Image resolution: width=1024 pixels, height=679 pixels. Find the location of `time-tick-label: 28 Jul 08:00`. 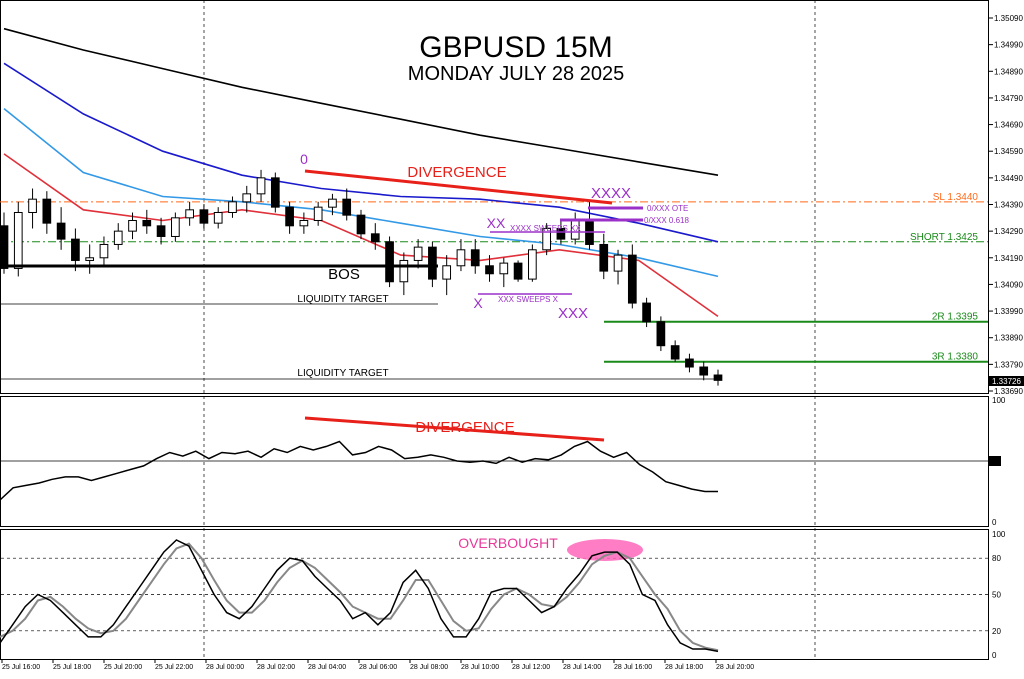

time-tick-label: 28 Jul 08:00 is located at coordinates (429, 667).